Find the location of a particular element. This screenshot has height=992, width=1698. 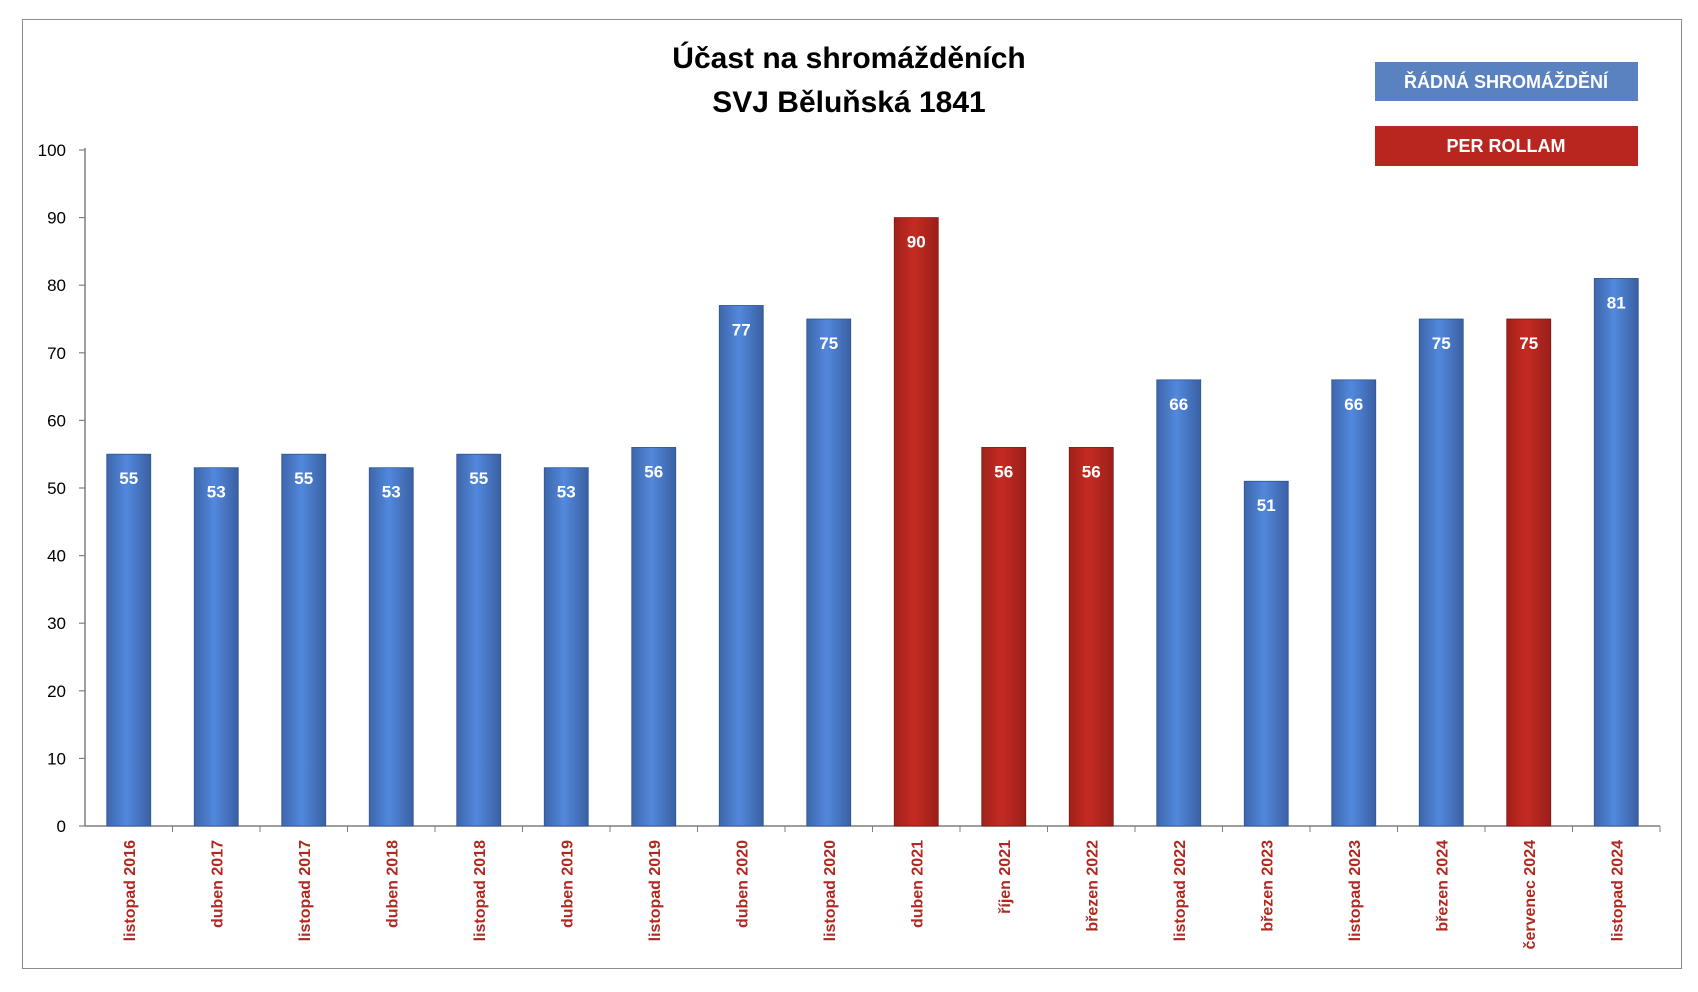

x-tick-label: listopad 2024 is located at coordinates (1617, 890).